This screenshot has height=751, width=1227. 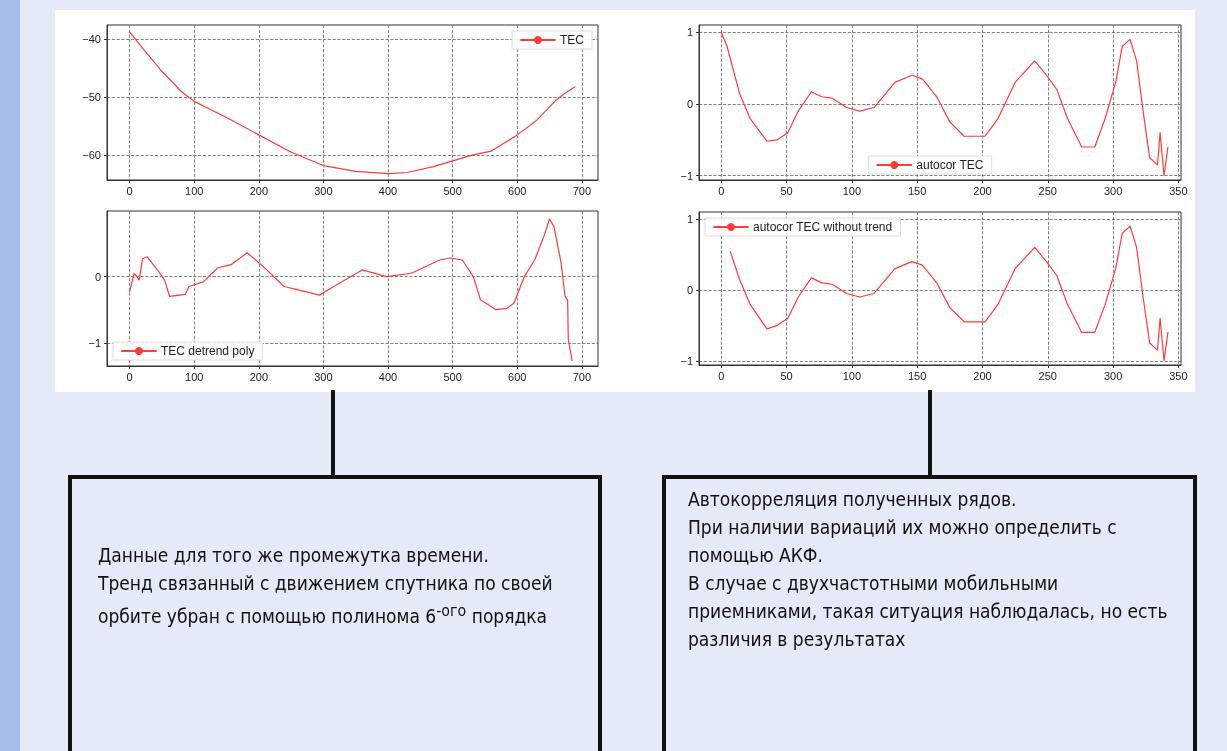 What do you see at coordinates (326, 600) in the screenshot?
I see `text: Тренд связанный с движением спутника по своей орбите убран с помощью полинома 6$^{-ого}$ порядка` at bounding box center [326, 600].